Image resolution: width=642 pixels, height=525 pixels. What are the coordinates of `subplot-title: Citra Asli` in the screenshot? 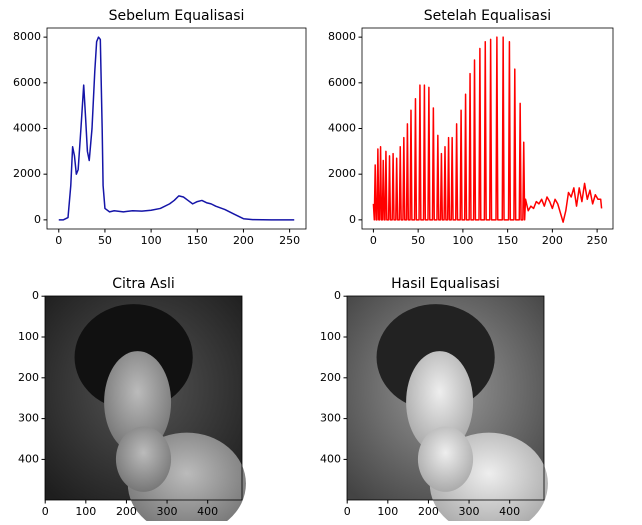 It's located at (143, 284).